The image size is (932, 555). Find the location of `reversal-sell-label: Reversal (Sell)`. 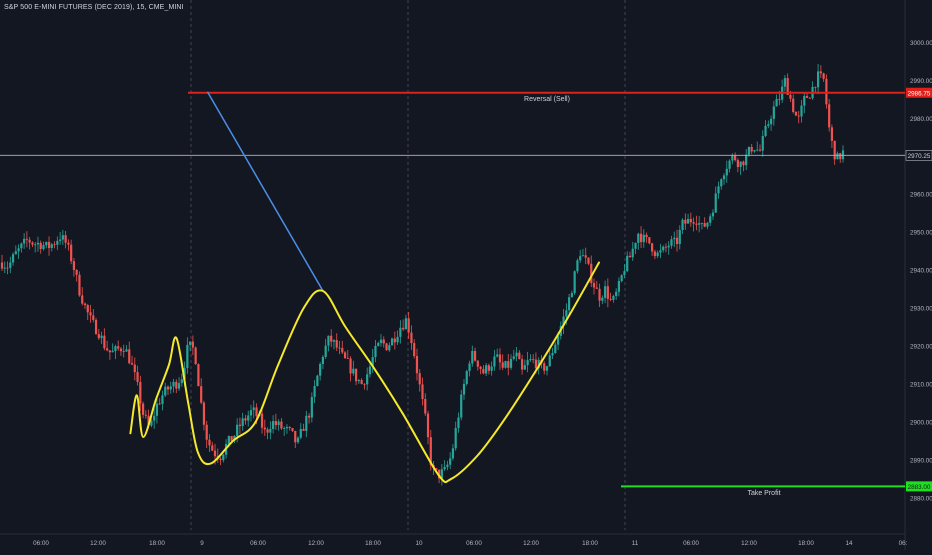

reversal-sell-label: Reversal (Sell) is located at coordinates (547, 99).